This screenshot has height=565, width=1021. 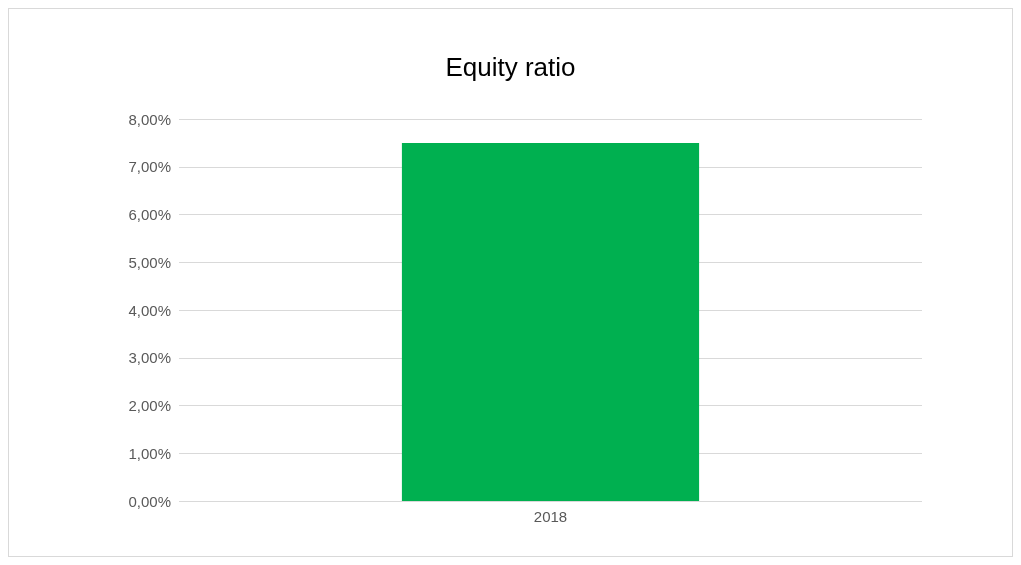 What do you see at coordinates (149, 501) in the screenshot?
I see `y-tick-label: 0,00%` at bounding box center [149, 501].